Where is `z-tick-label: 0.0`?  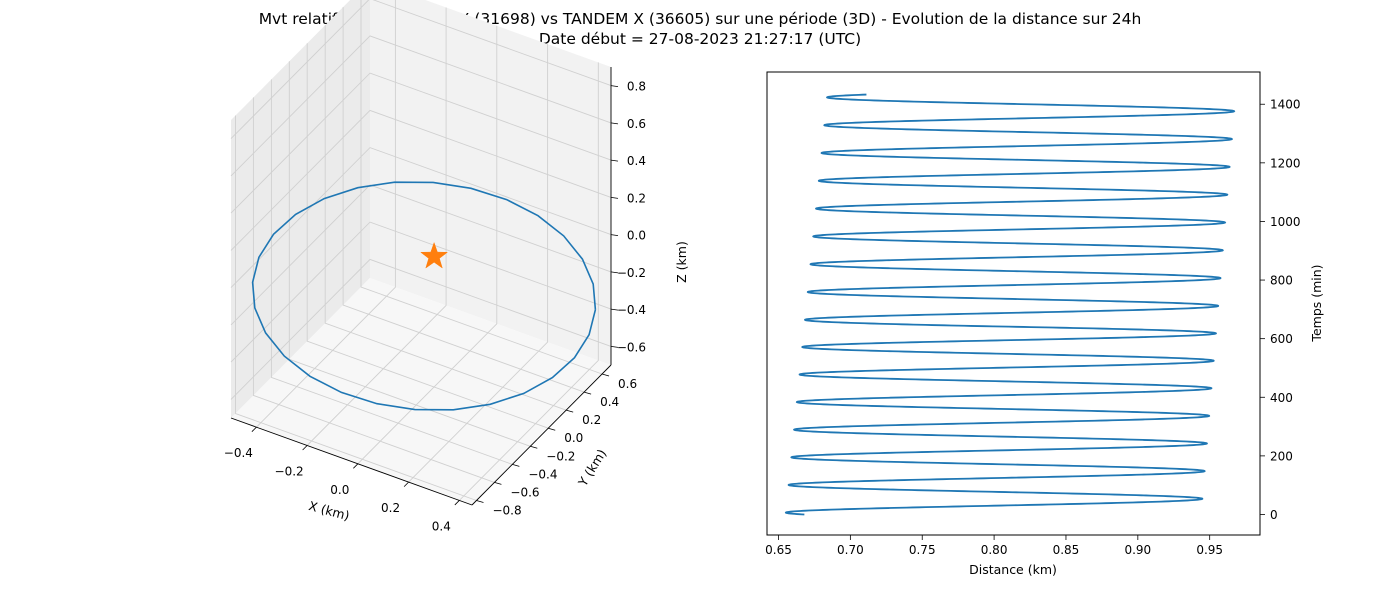
z-tick-label: 0.0 is located at coordinates (636, 236).